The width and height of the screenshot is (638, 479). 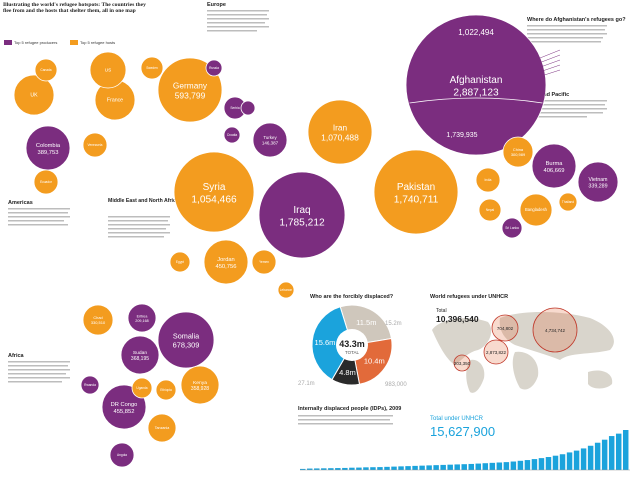 I want to click on bubble-ethiopia: Ethiopia, so click(x=166, y=390).